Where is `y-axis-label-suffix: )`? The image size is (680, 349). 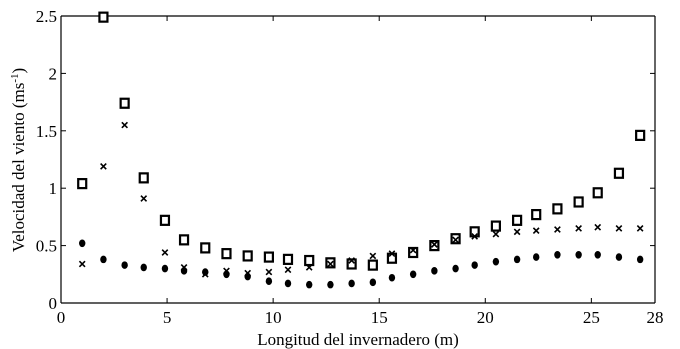 y-axis-label-suffix: ) is located at coordinates (18, 71).